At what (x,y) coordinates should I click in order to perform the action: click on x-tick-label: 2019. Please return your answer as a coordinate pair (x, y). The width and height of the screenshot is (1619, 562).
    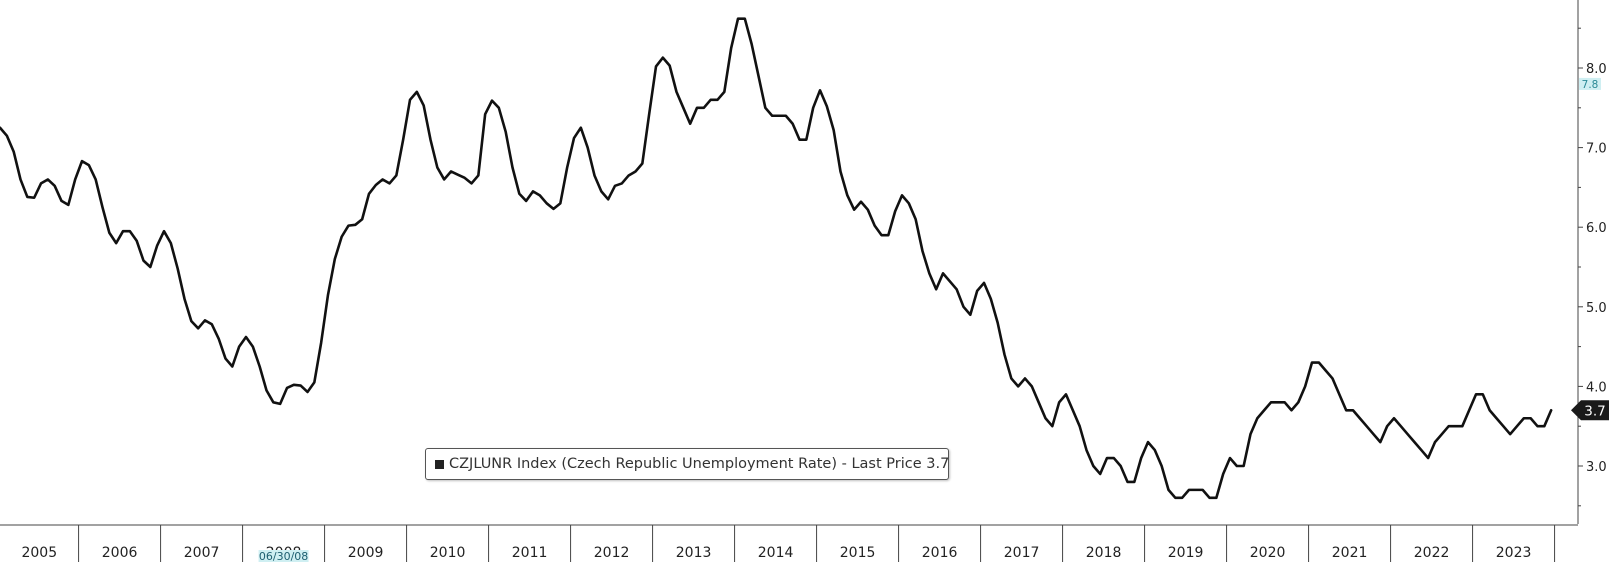
    Looking at the image, I should click on (1186, 553).